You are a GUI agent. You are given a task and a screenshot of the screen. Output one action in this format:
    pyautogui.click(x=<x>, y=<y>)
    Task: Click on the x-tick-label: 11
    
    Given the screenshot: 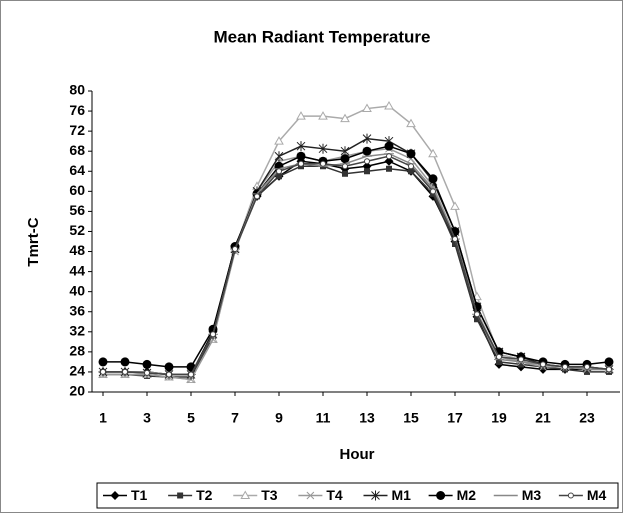 What is the action you would take?
    pyautogui.click(x=323, y=418)
    